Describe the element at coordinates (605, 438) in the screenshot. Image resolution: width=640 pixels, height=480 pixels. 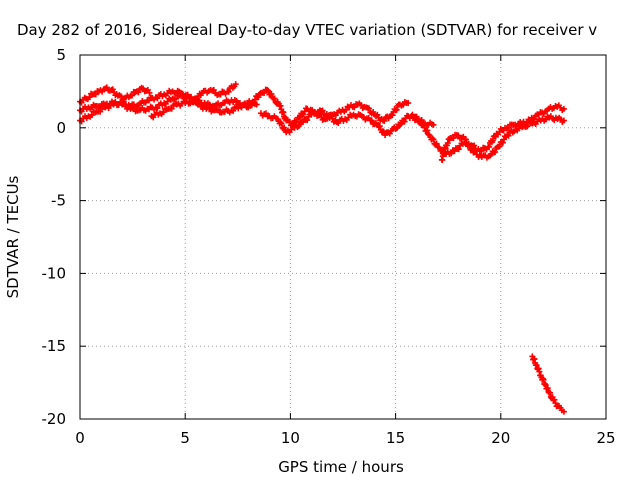
I see `x-tick-label: 25` at that location.